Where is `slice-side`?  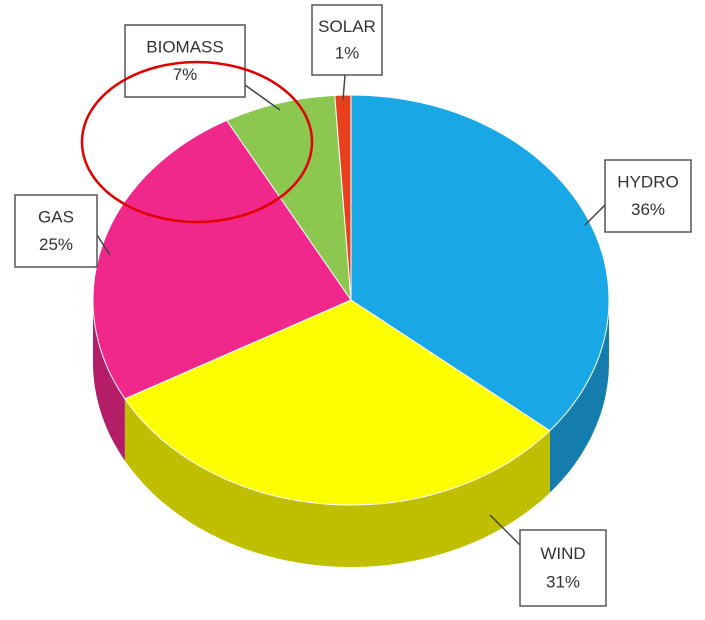 slice-side is located at coordinates (109, 380).